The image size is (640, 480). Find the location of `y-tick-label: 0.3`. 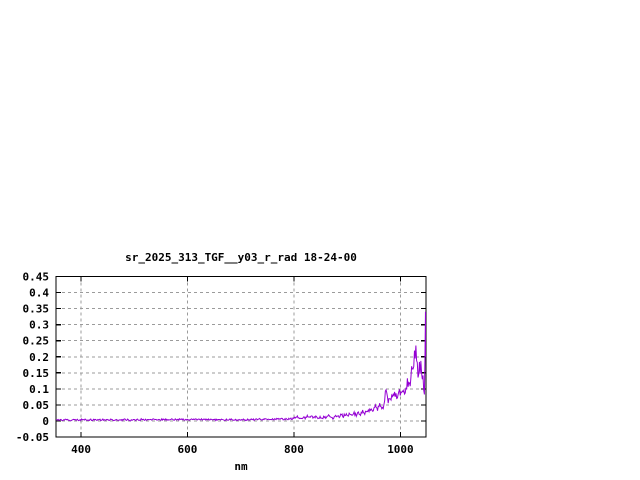

y-tick-label: 0.3 is located at coordinates (39, 325).